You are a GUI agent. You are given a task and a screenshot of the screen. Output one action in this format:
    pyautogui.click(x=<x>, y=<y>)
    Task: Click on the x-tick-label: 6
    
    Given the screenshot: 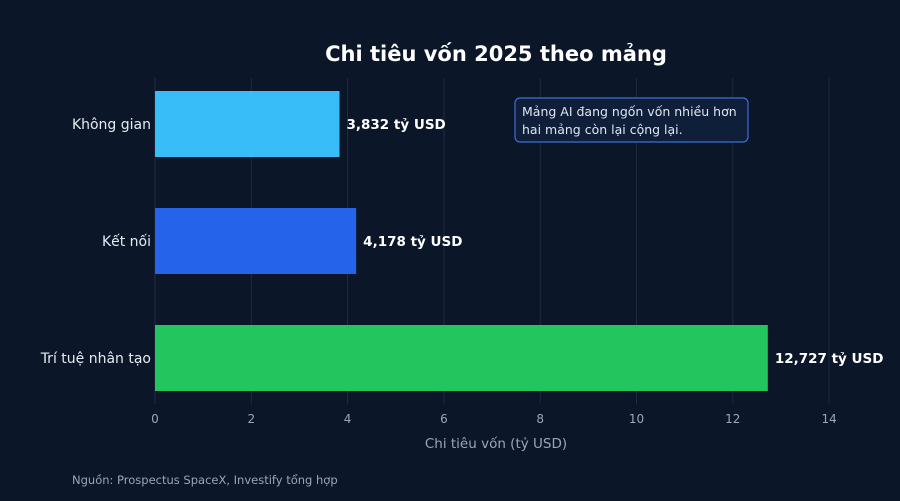 What is the action you would take?
    pyautogui.click(x=444, y=419)
    